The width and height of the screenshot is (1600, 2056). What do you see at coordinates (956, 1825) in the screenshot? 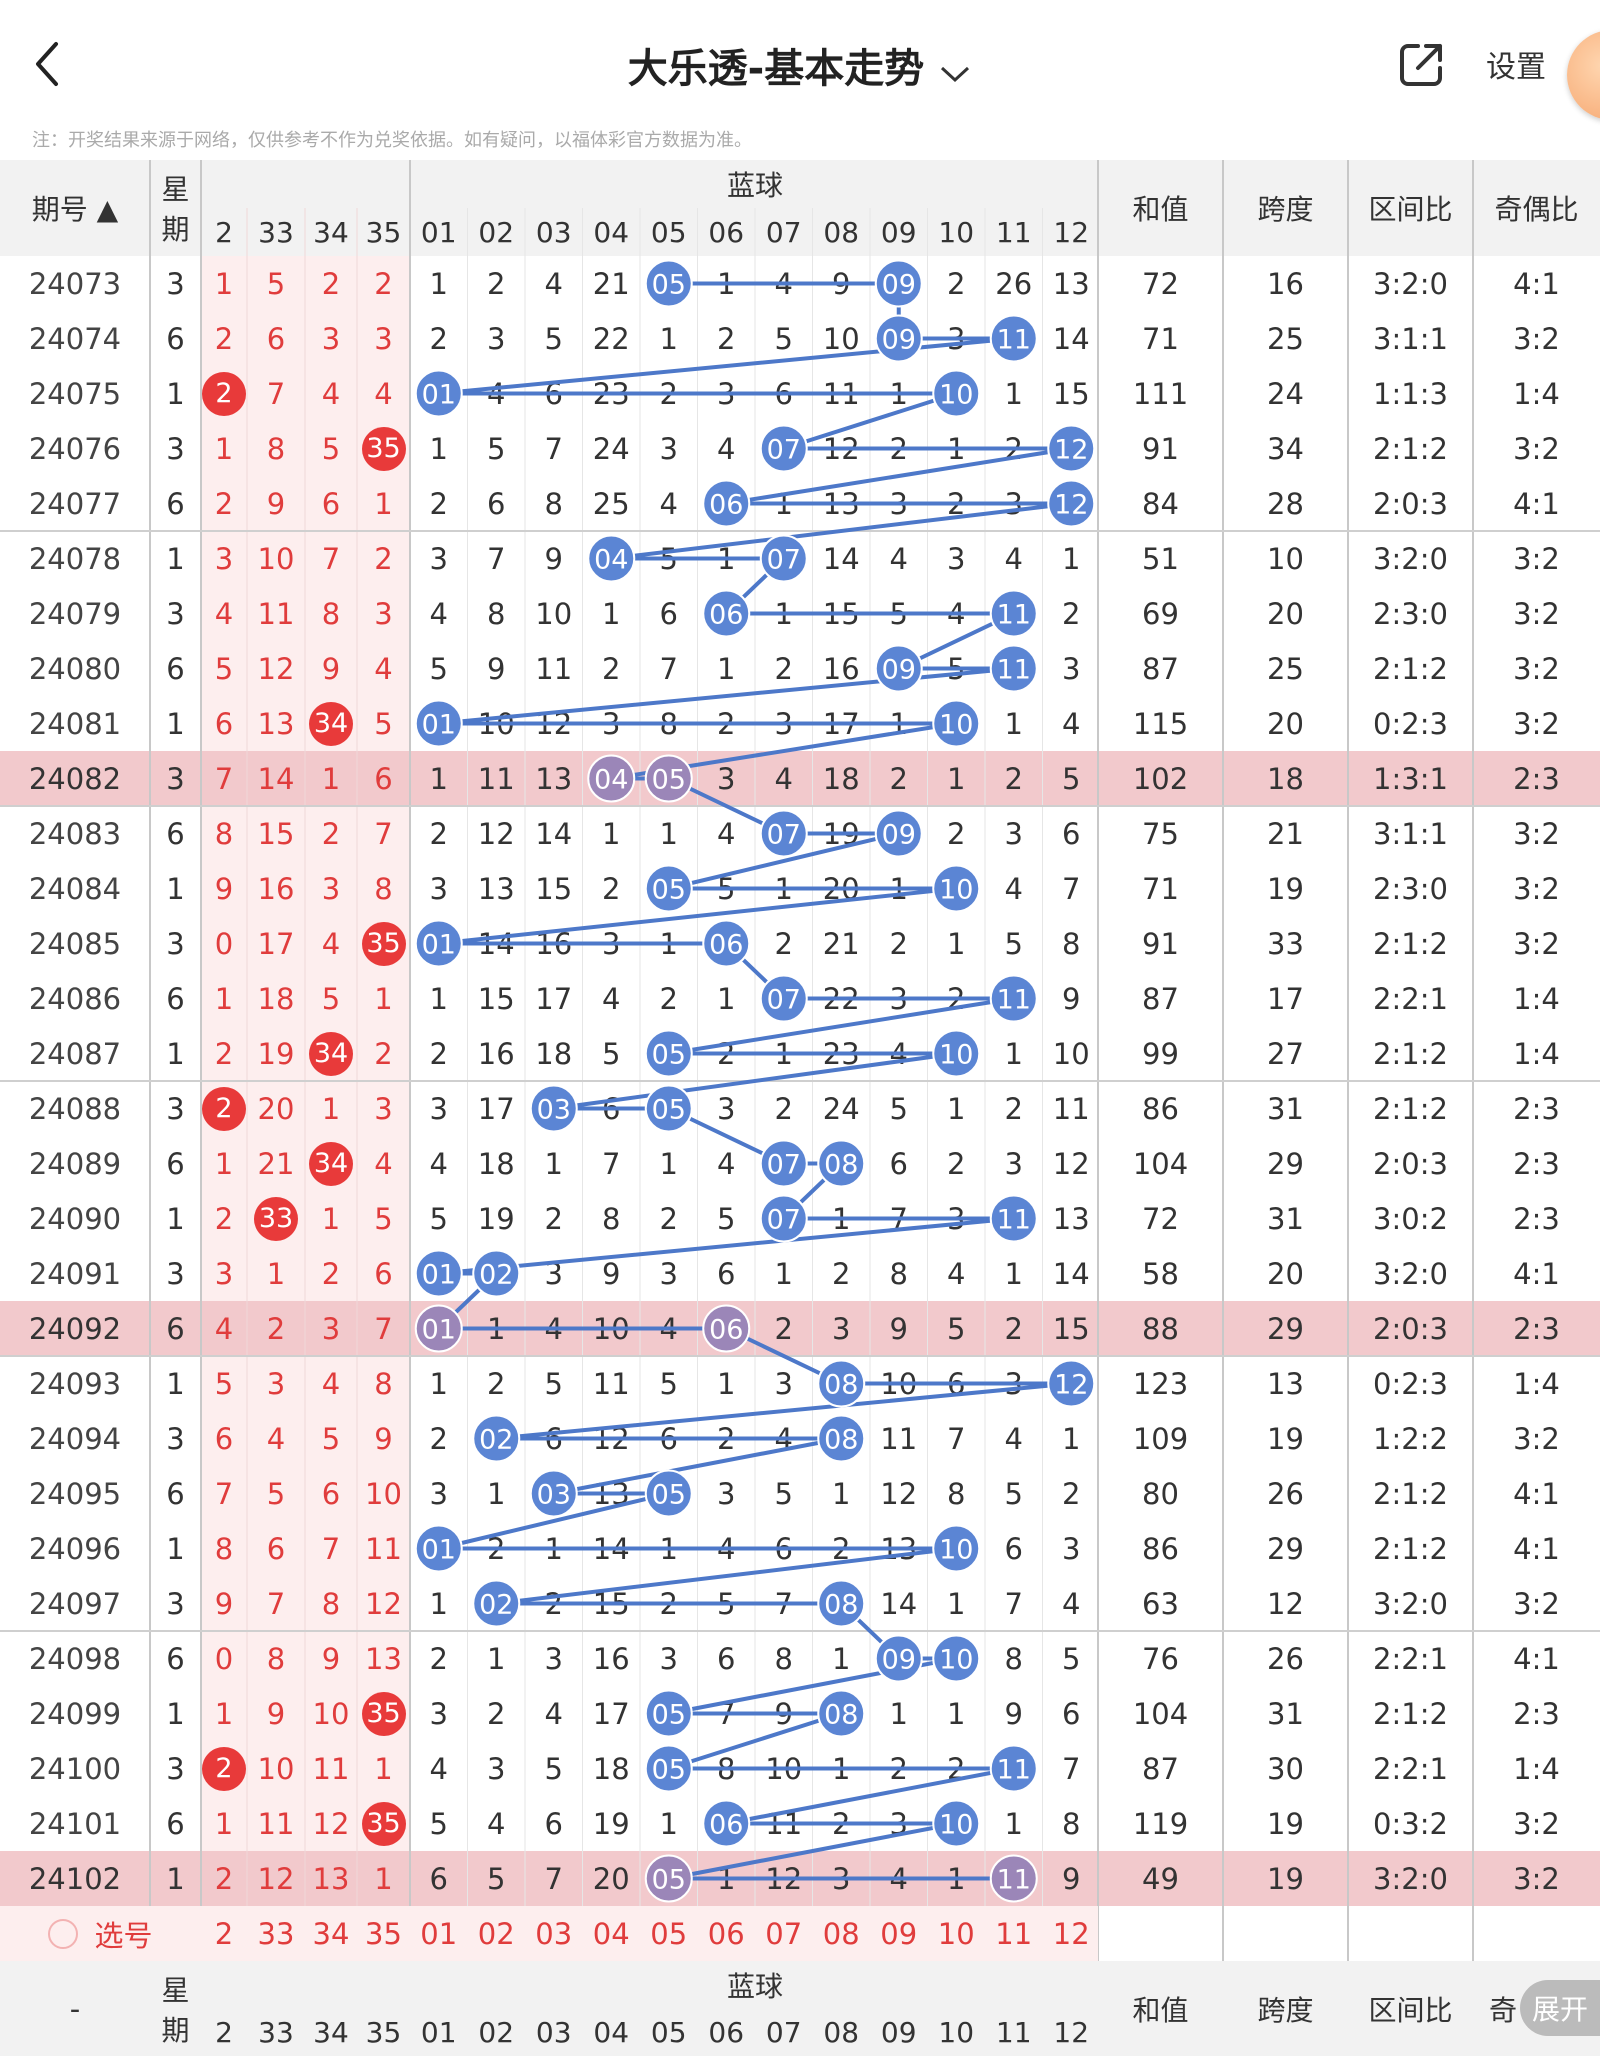
I see `svg-text: 10` at bounding box center [956, 1825].